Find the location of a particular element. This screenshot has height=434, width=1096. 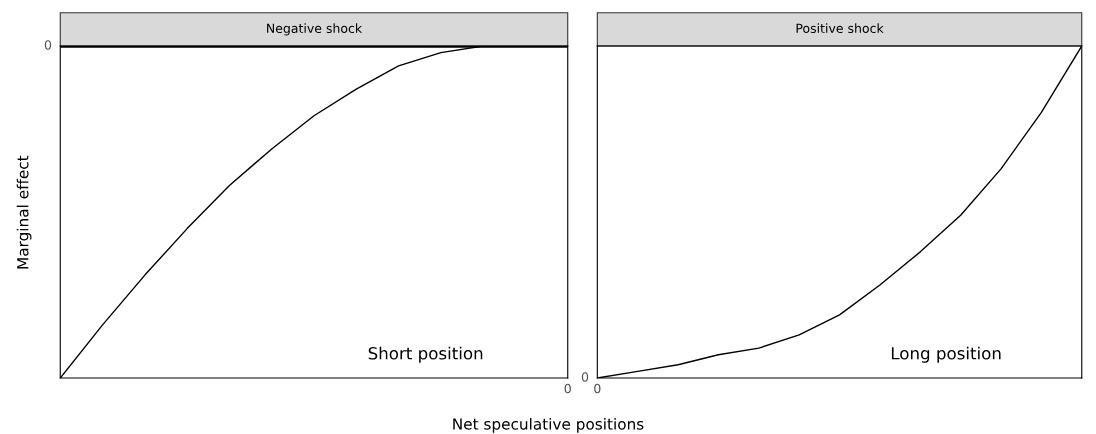

annotation: Short position is located at coordinates (425, 354).